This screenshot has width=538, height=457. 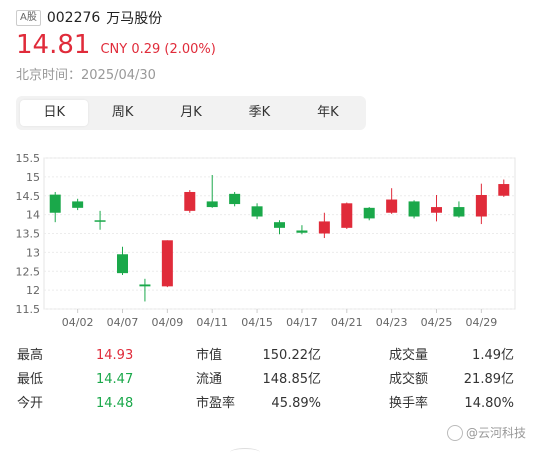 What do you see at coordinates (28, 158) in the screenshot?
I see `y-tick-label: 15.5` at bounding box center [28, 158].